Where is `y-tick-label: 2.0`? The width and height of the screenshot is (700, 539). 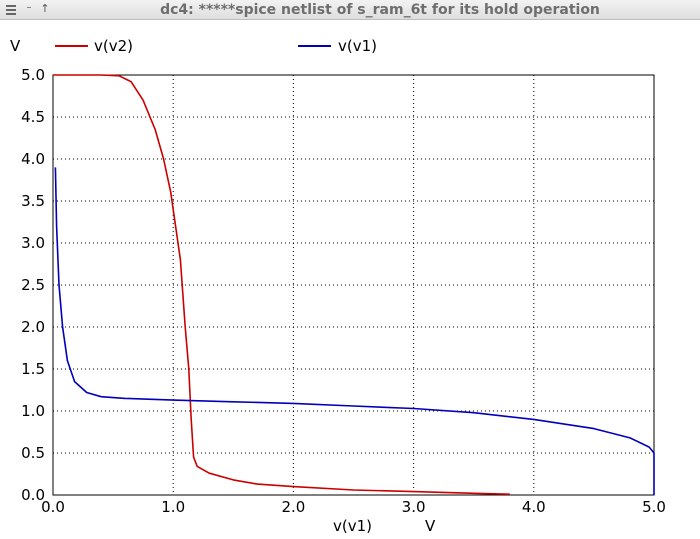
y-tick-label: 2.0 is located at coordinates (33, 327).